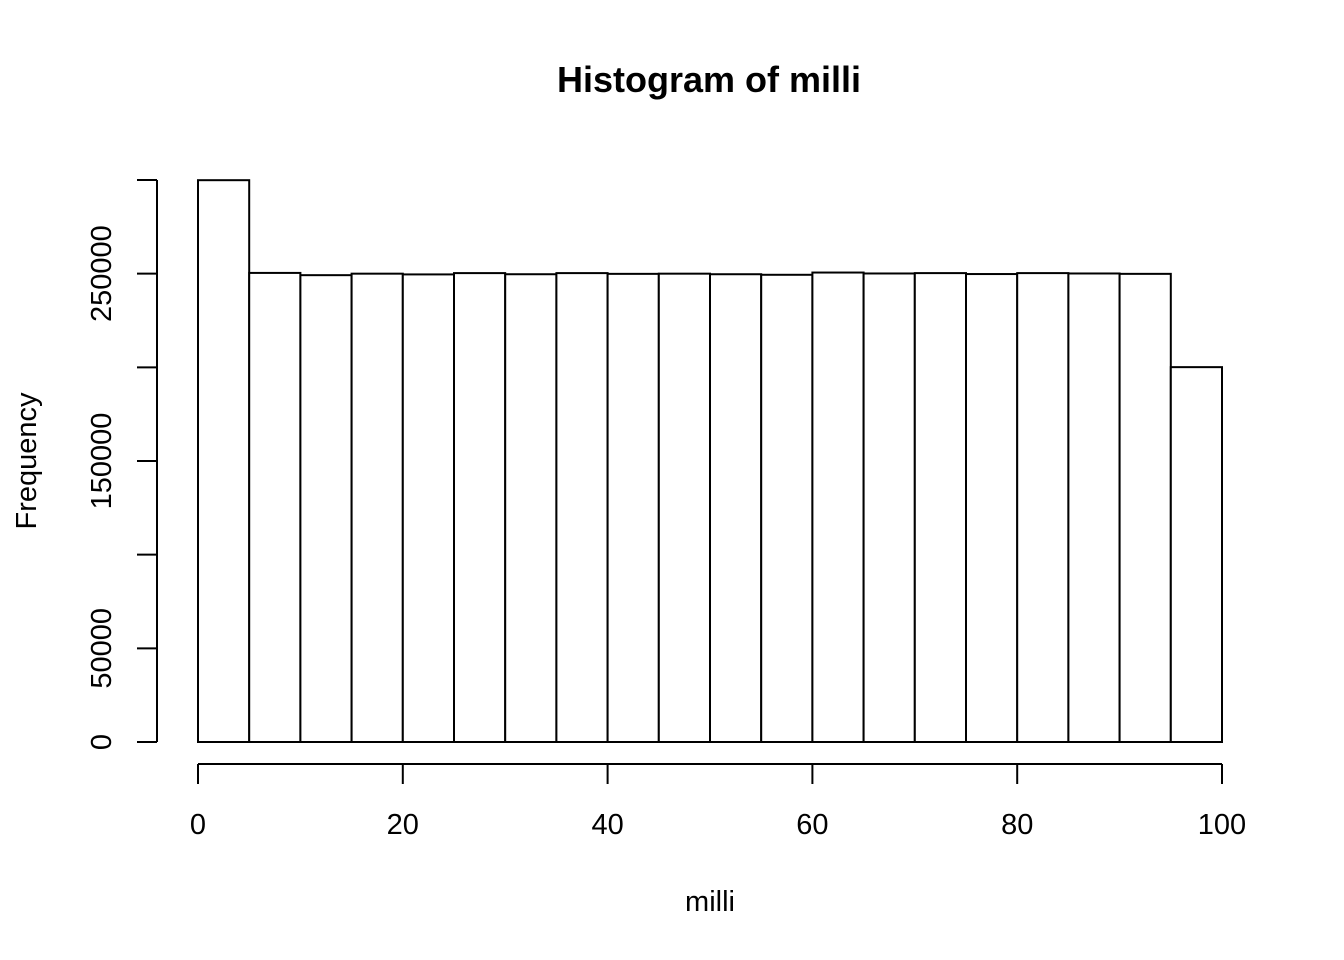  Describe the element at coordinates (718, 802) in the screenshot. I see `x-axis: 0 20 40 60 80 100` at that location.